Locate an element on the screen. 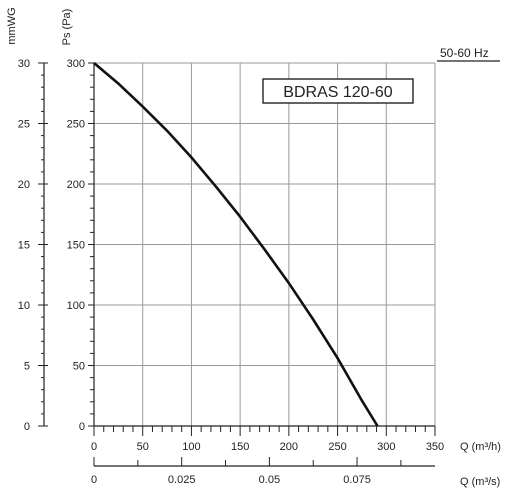  x-tick-label-m3s: 0.05 is located at coordinates (269, 480).